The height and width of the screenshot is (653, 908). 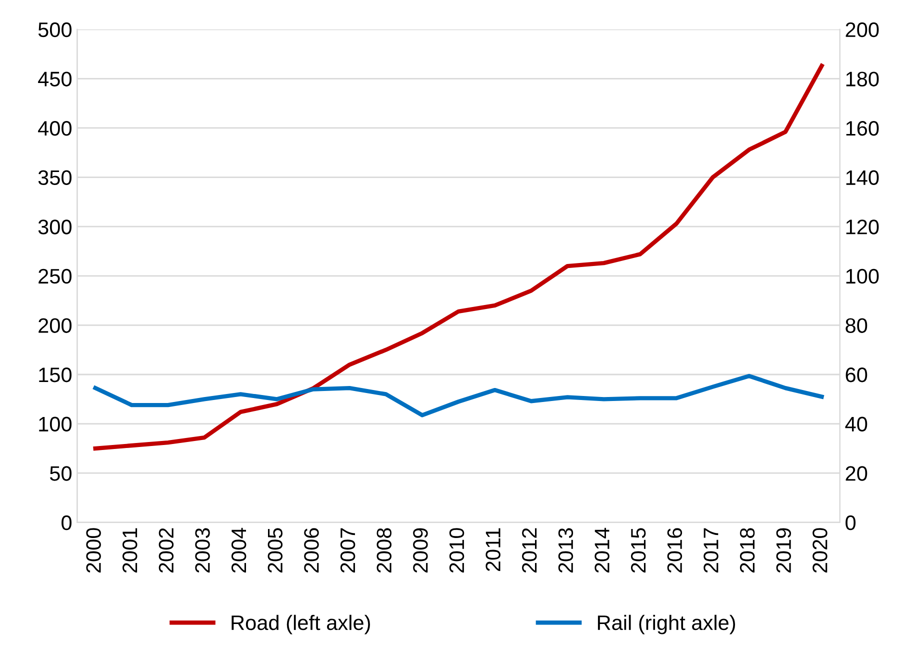 What do you see at coordinates (747, 550) in the screenshot?
I see `x-tick-label: 2018` at bounding box center [747, 550].